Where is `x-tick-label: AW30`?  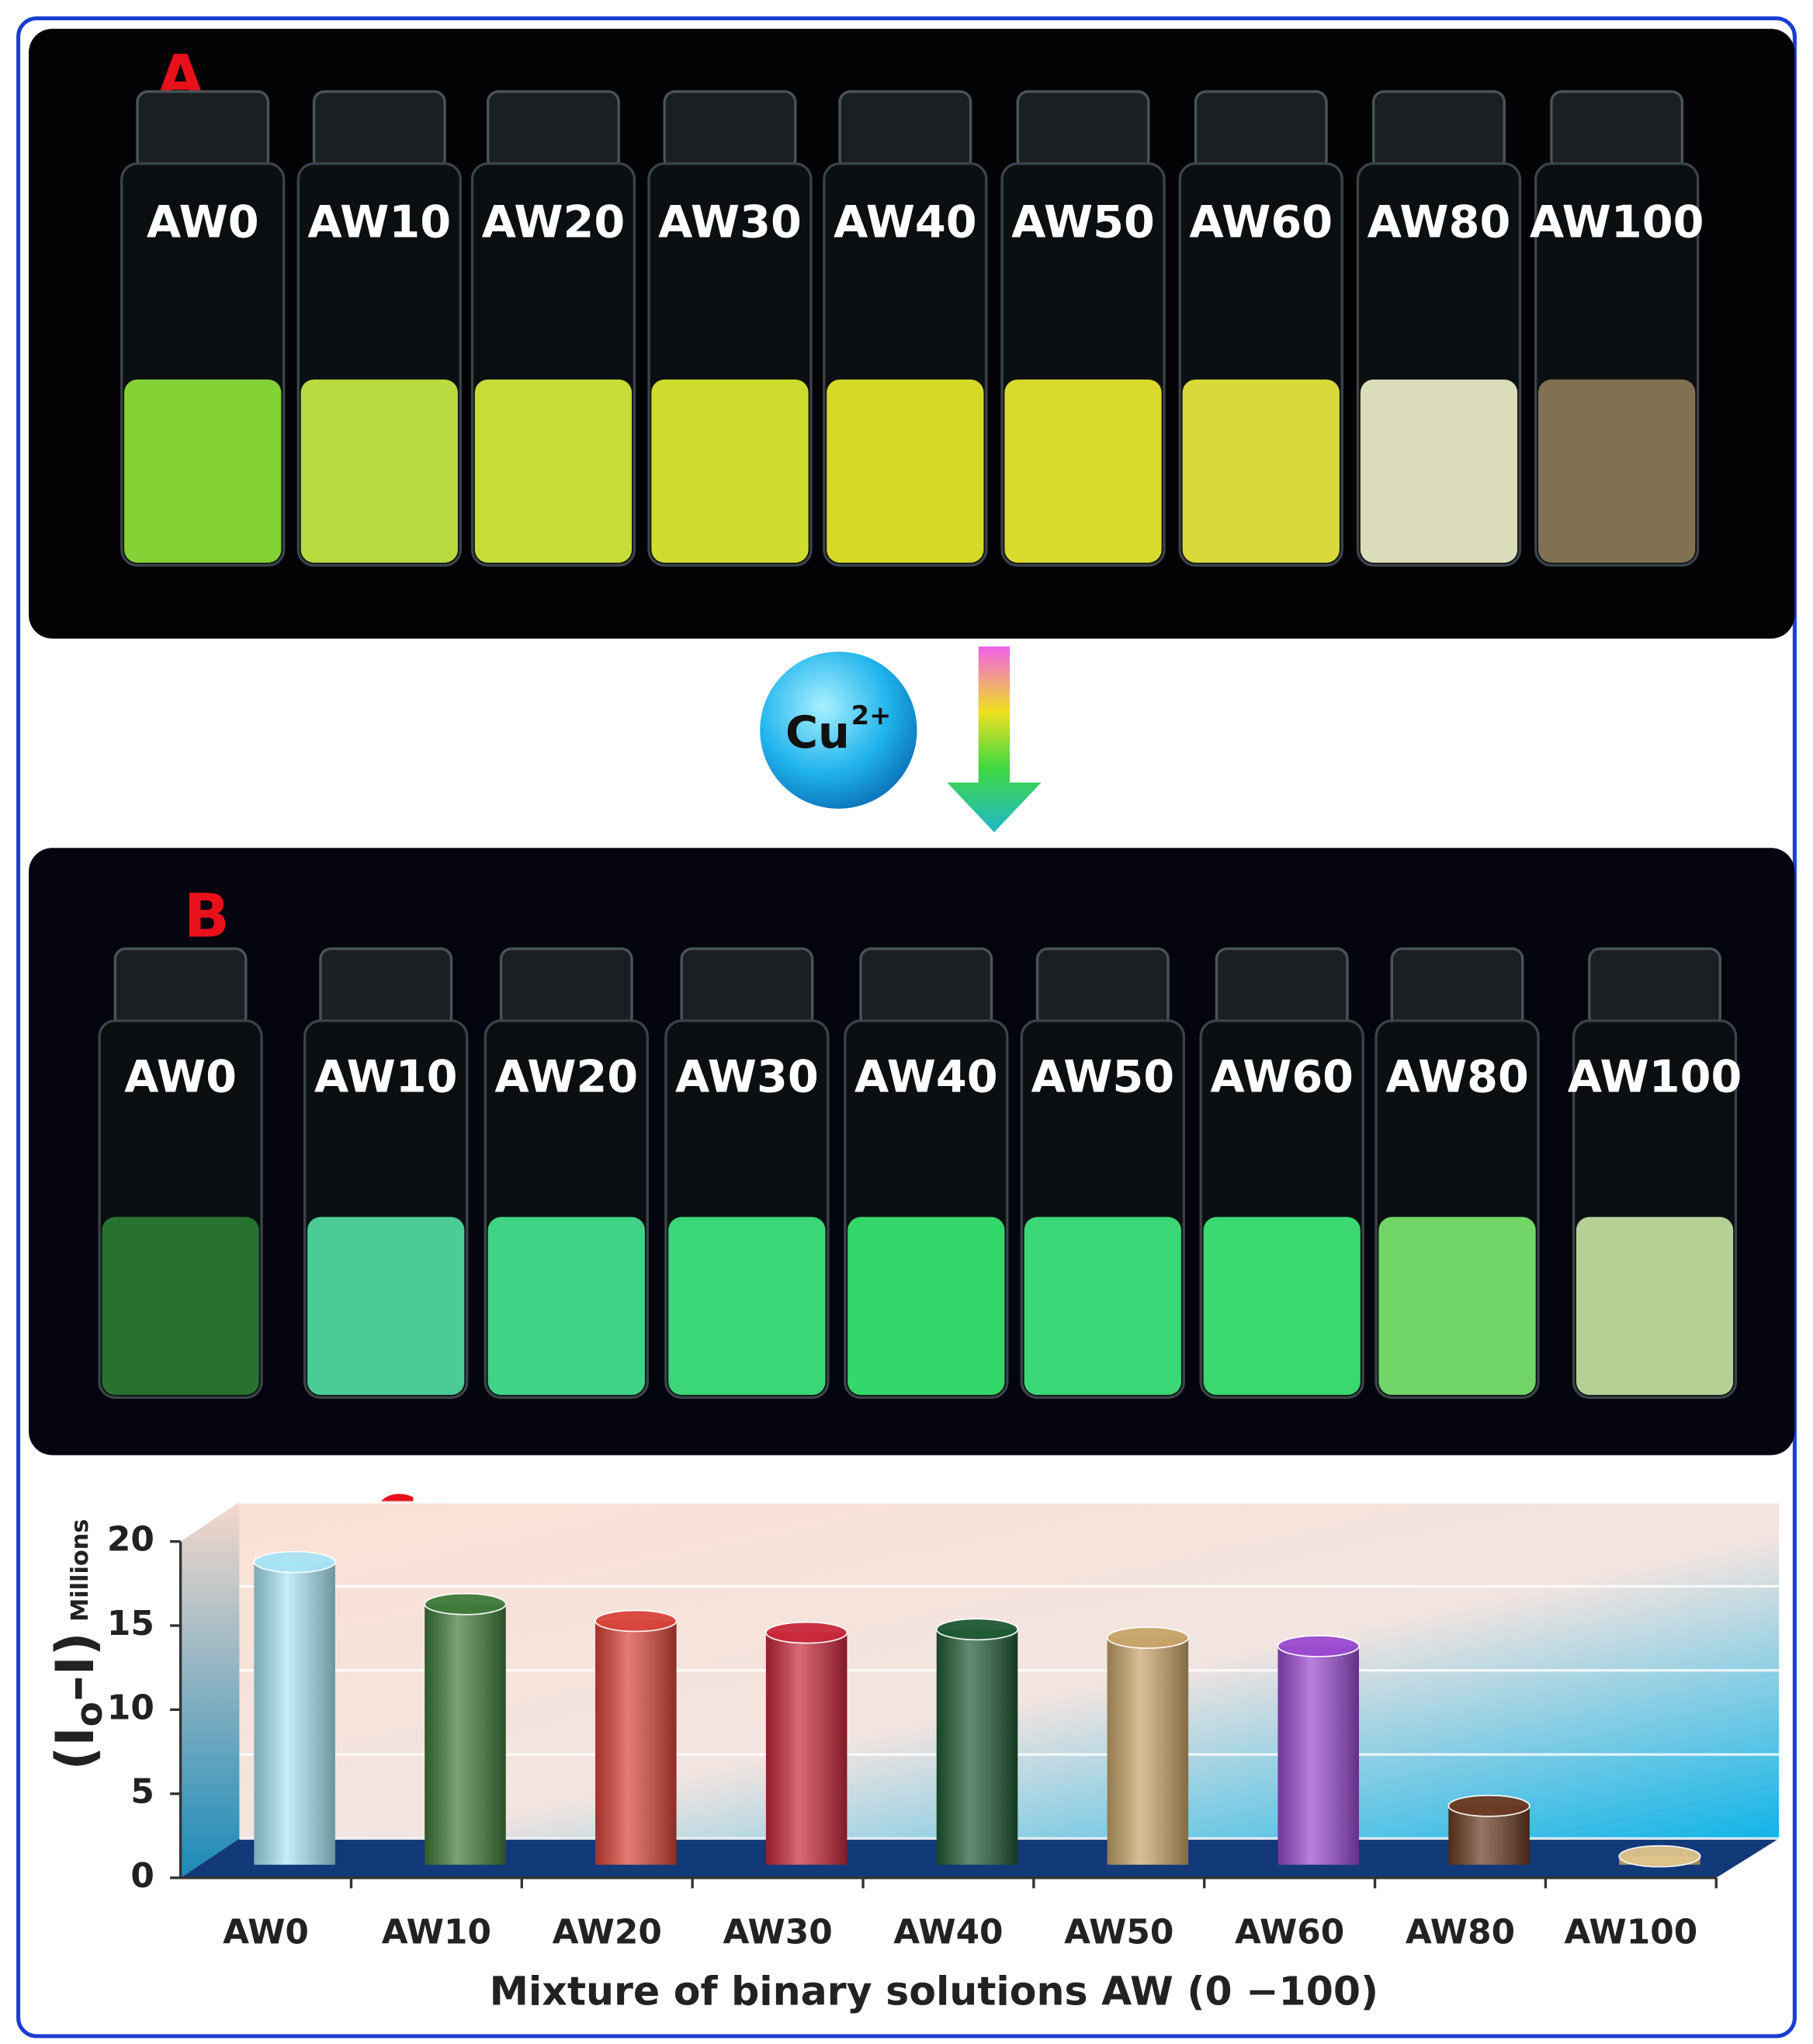 x-tick-label: AW30 is located at coordinates (777, 1932).